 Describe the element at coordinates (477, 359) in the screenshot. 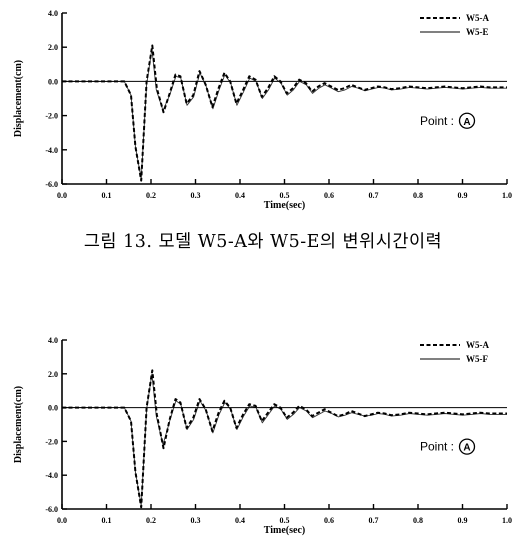

I see `legend-label-w5-f: W5-F` at that location.